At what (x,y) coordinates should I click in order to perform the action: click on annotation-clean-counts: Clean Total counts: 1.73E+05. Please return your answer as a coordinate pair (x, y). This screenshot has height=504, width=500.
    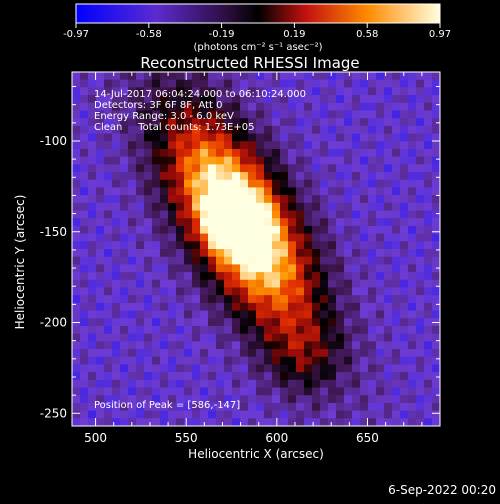
    Looking at the image, I should click on (174, 127).